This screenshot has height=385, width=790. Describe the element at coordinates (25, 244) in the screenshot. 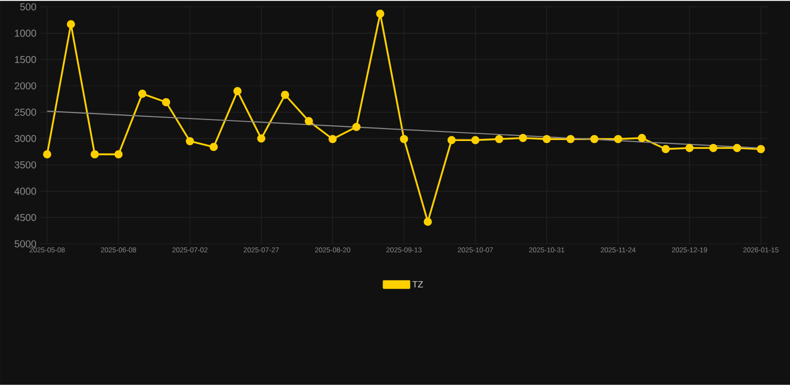

I see `y-tick-label: 5000` at that location.